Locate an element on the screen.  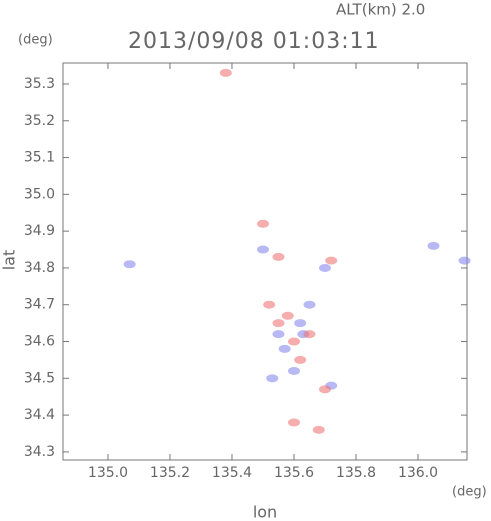
y-tick-label: 34.4 is located at coordinates (39, 415).